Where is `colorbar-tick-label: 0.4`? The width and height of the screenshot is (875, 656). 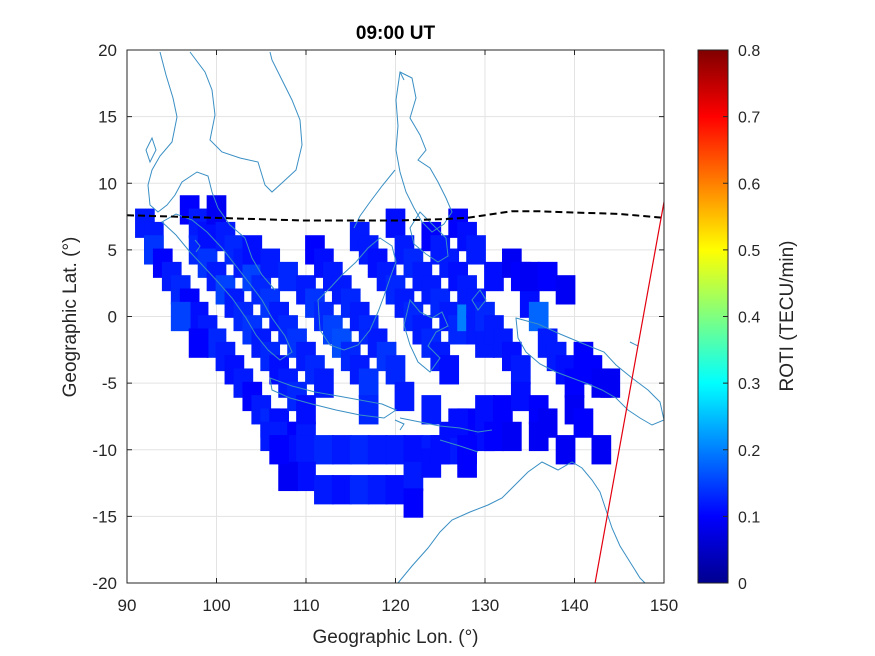 colorbar-tick-label: 0.4 is located at coordinates (749, 318).